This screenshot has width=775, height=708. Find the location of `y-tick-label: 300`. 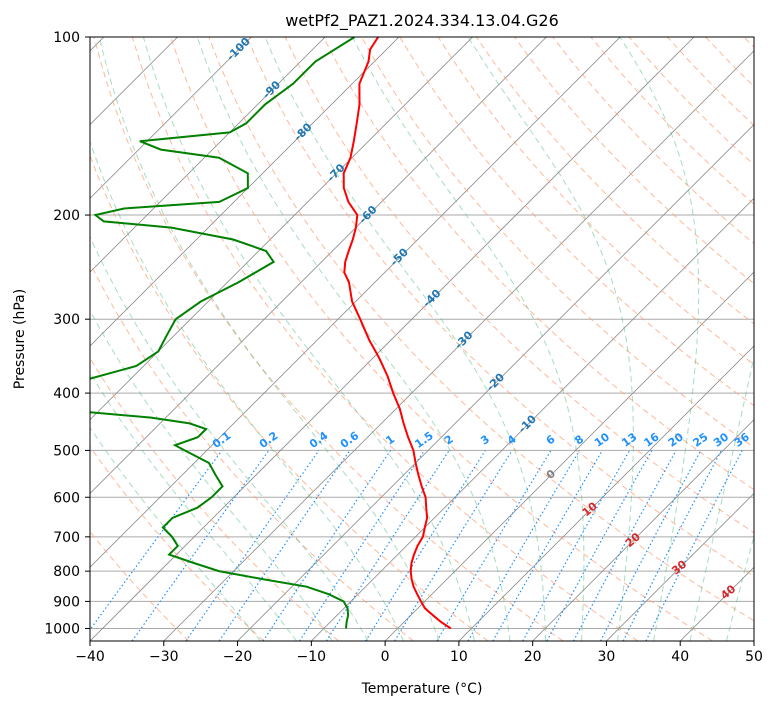

y-tick-label: 300 is located at coordinates (66, 320).